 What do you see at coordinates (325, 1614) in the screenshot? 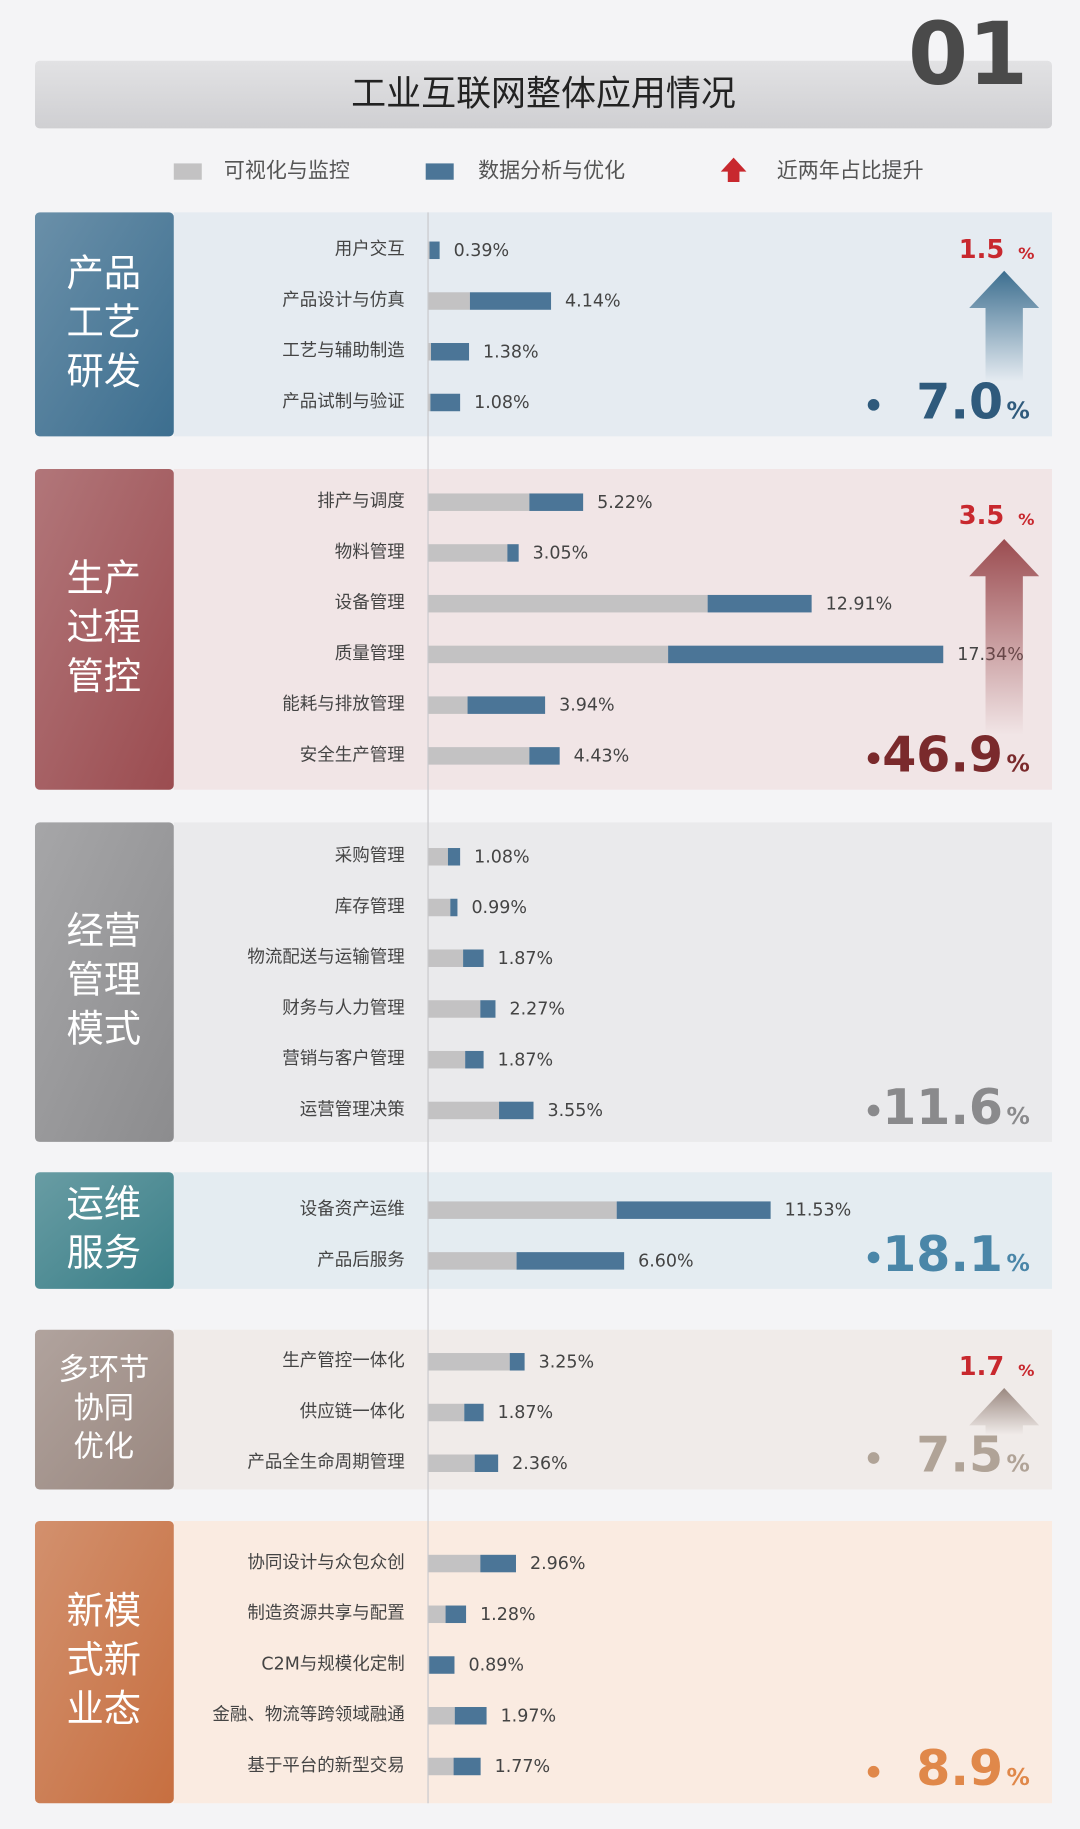
I see `category-label: 制造资源共享与配置` at bounding box center [325, 1614].